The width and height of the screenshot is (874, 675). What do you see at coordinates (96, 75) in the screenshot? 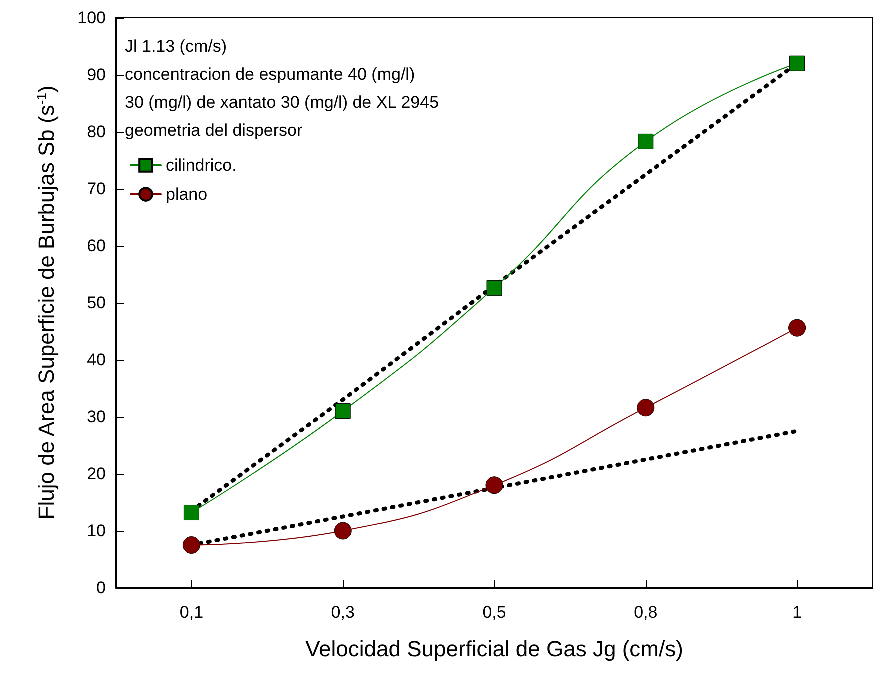
I see `y-tick-label: 90` at bounding box center [96, 75].